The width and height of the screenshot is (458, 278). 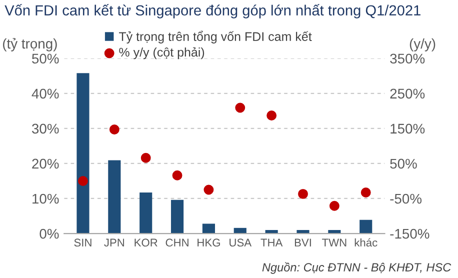 What do you see at coordinates (302, 242) in the screenshot?
I see `x-tick-label: BVI` at bounding box center [302, 242].